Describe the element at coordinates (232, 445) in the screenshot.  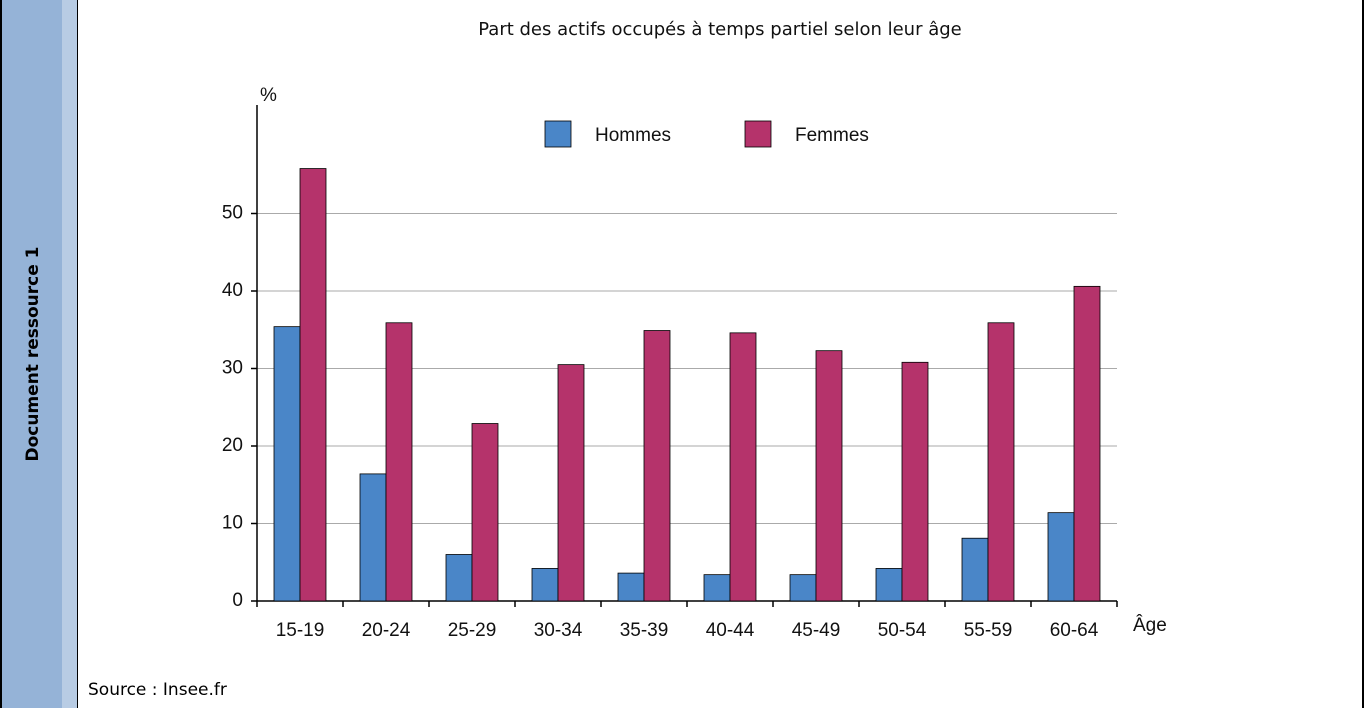
I see `y-tick-label: 20` at that location.